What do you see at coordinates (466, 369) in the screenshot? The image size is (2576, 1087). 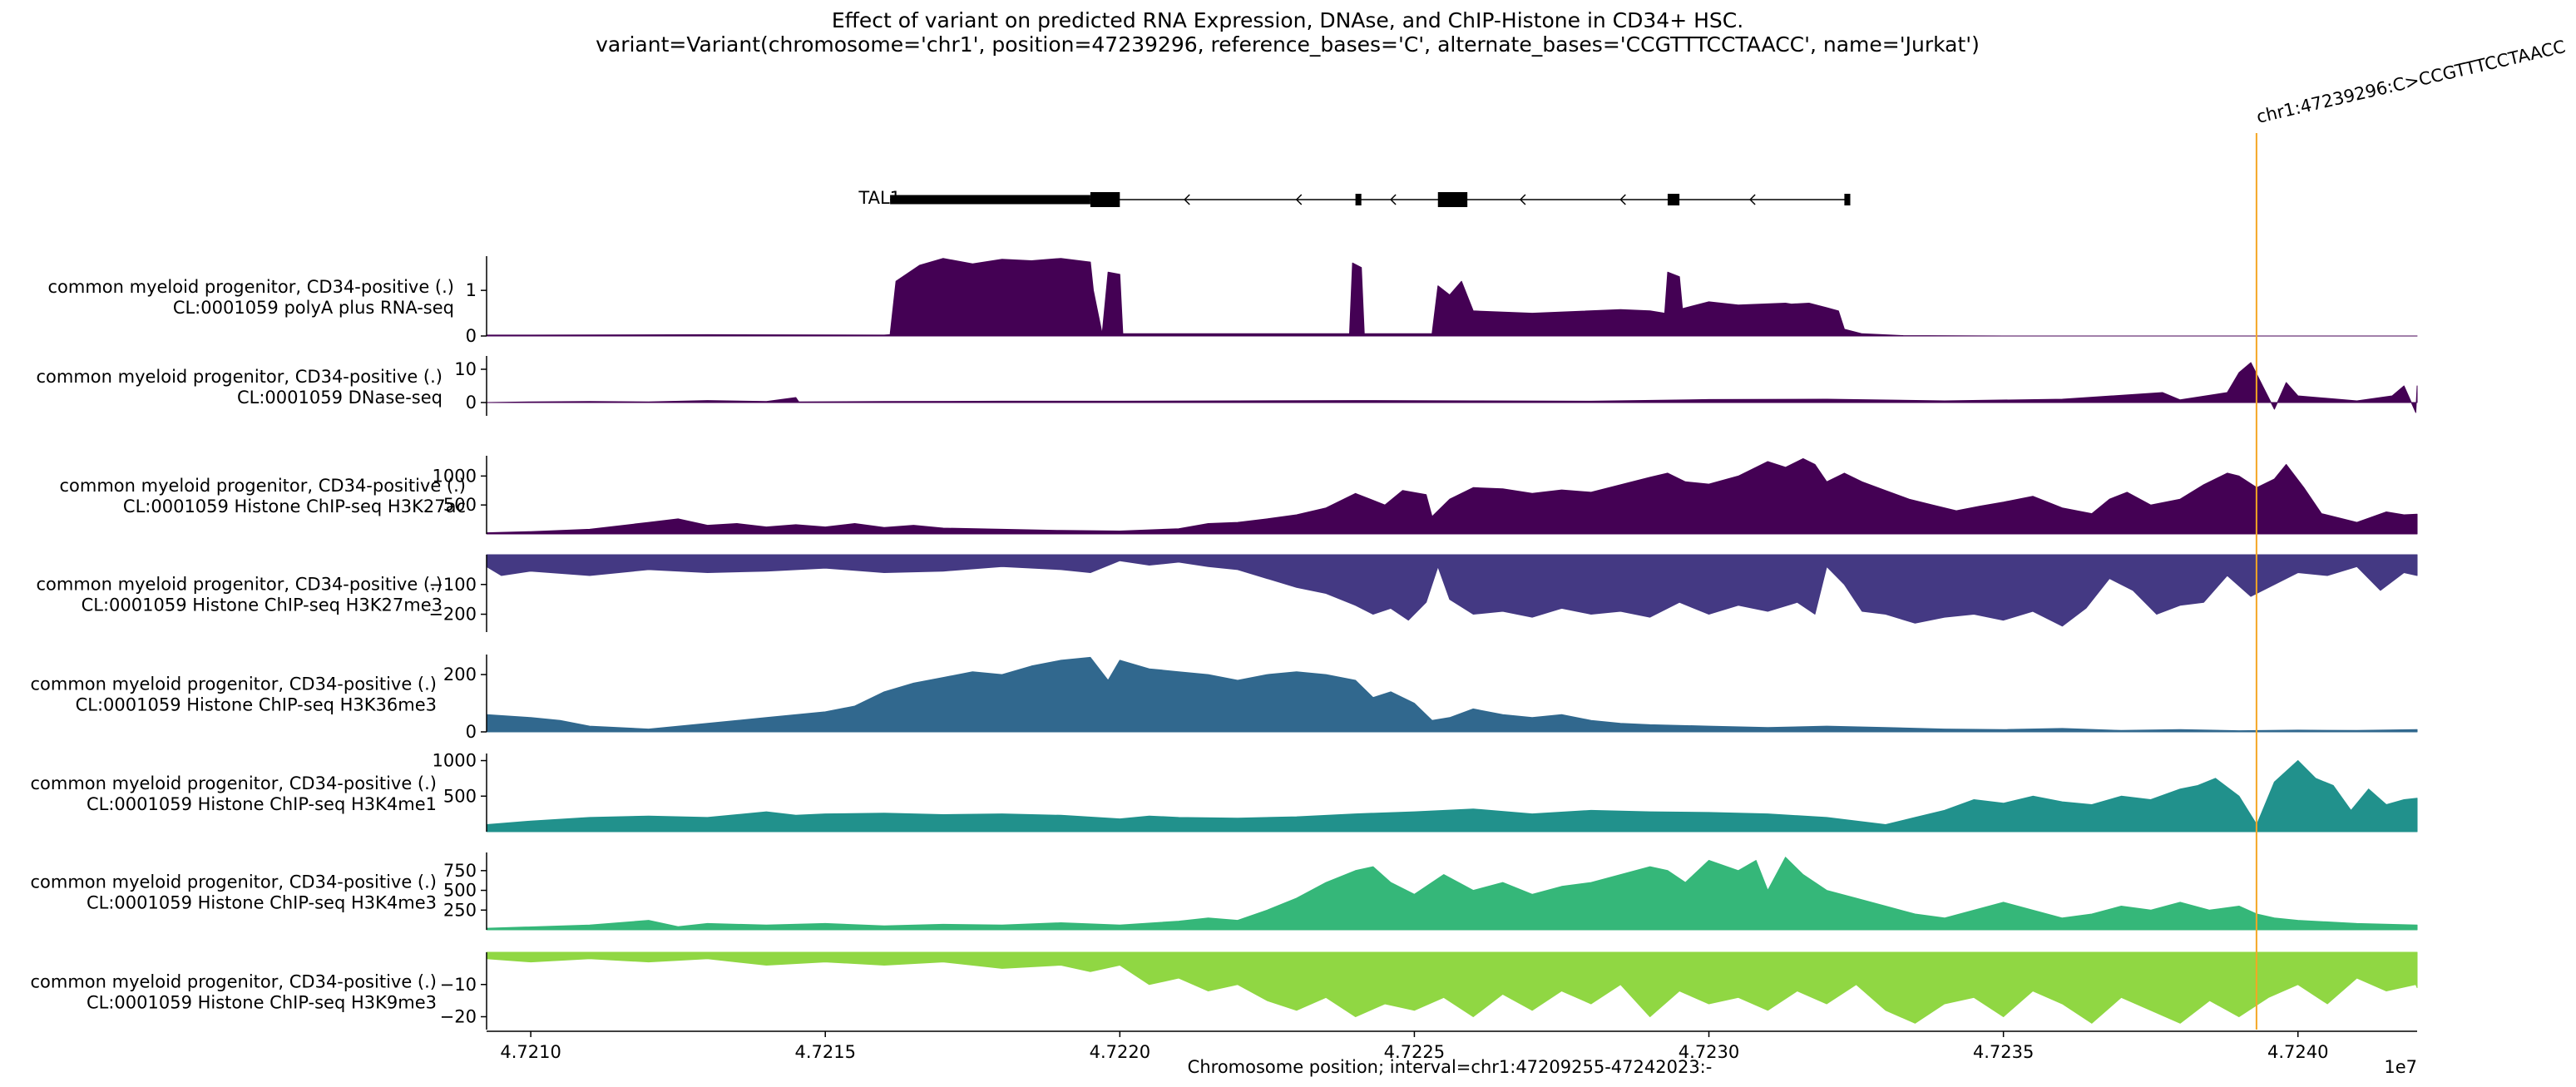 I see `y-tick-label: 10` at bounding box center [466, 369].